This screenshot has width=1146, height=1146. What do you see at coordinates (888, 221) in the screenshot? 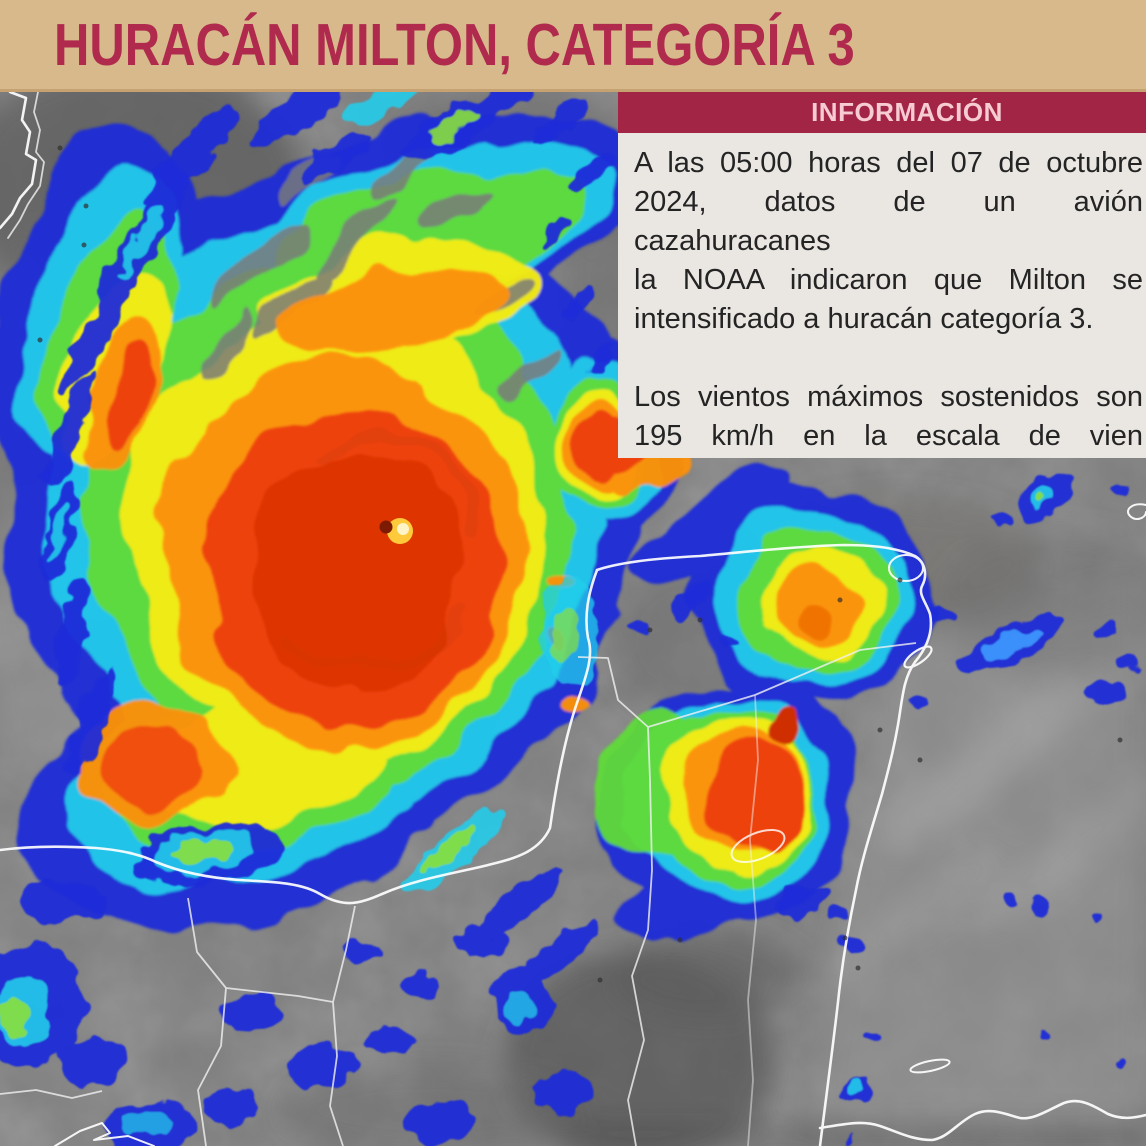
I see `info-text-line: 2024, datos de un avión cazahuracanes` at bounding box center [888, 221].